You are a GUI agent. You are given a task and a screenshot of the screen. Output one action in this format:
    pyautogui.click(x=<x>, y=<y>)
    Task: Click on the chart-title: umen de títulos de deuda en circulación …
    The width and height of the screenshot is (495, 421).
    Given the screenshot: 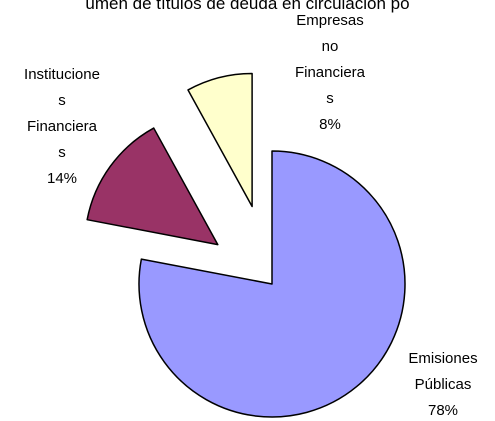 What is the action you would take?
    pyautogui.click(x=247, y=6)
    